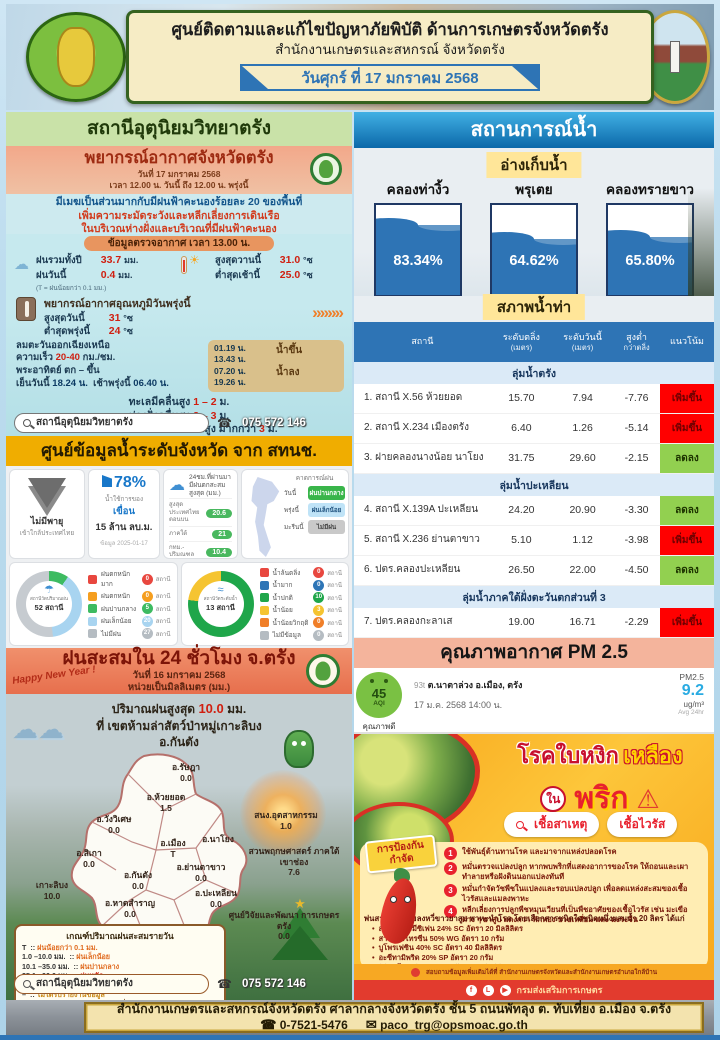 This screenshot has width=720, height=1040. What do you see at coordinates (379, 726) in the screenshot?
I see `aqi-quality: คุณภาพดี` at bounding box center [379, 726].